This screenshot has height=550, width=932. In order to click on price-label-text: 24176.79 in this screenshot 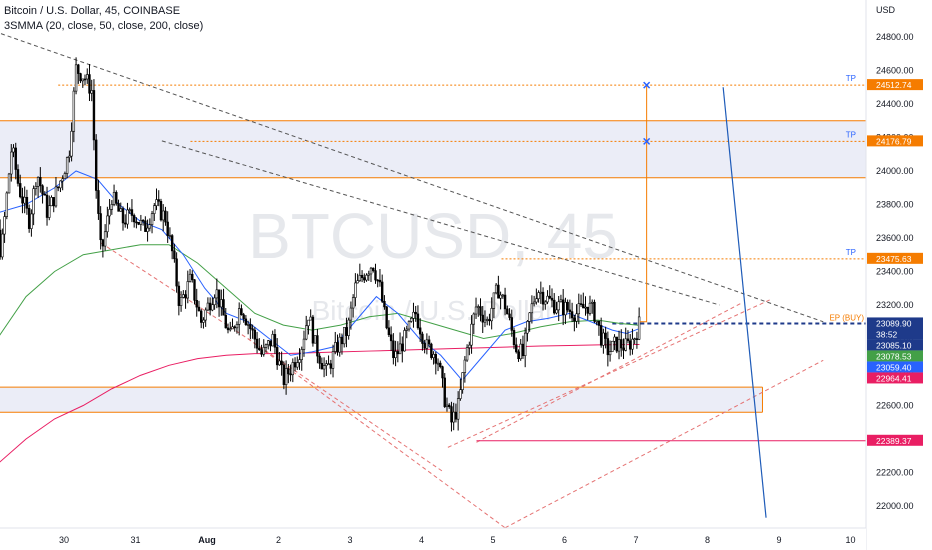, I will do `click(894, 141)`.